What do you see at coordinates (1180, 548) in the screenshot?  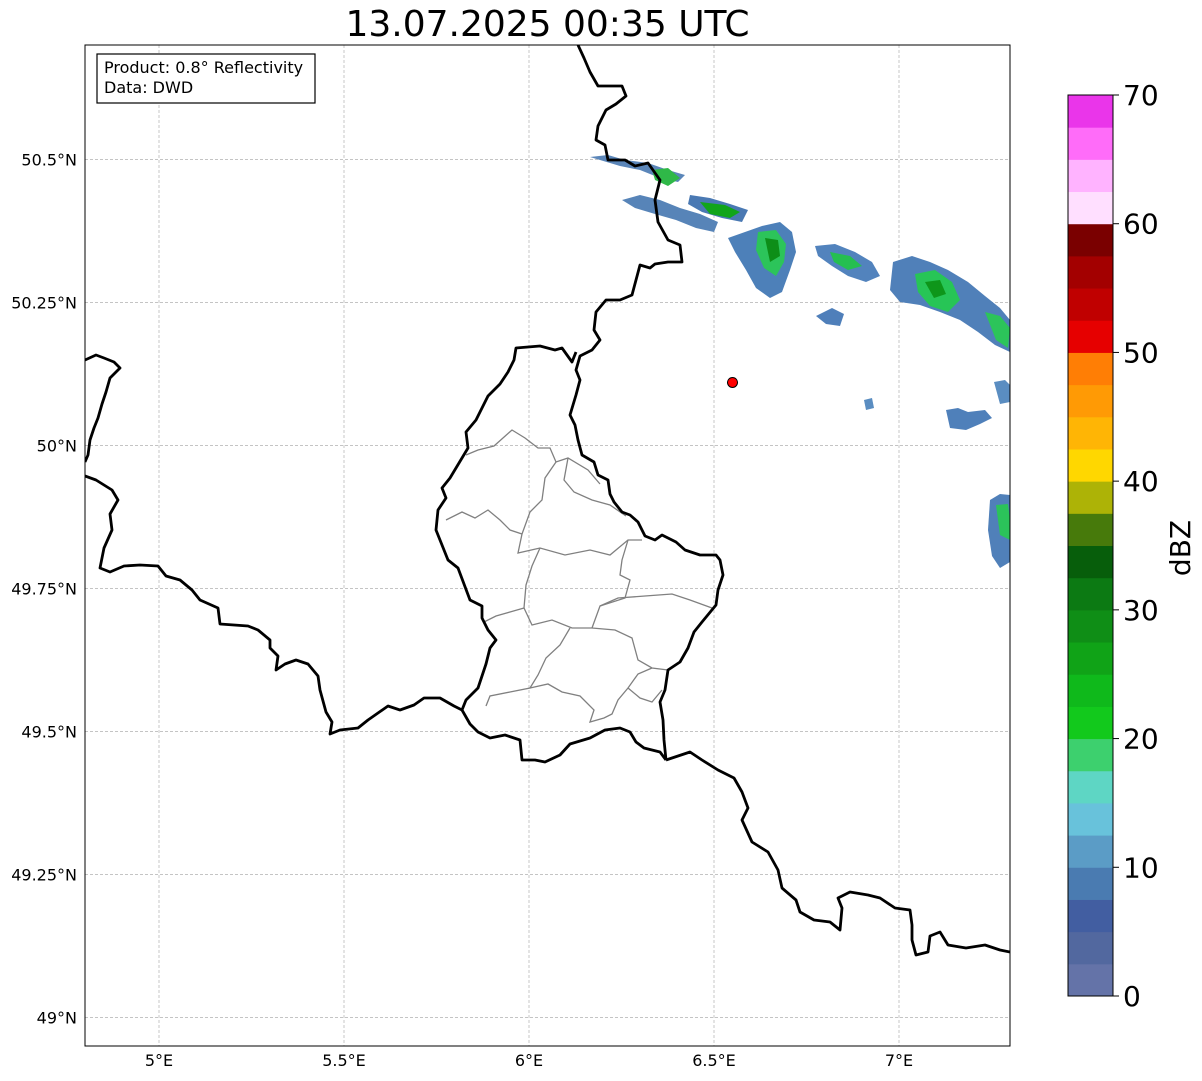 I see `colorbar-label: dBZ` at bounding box center [1180, 548].